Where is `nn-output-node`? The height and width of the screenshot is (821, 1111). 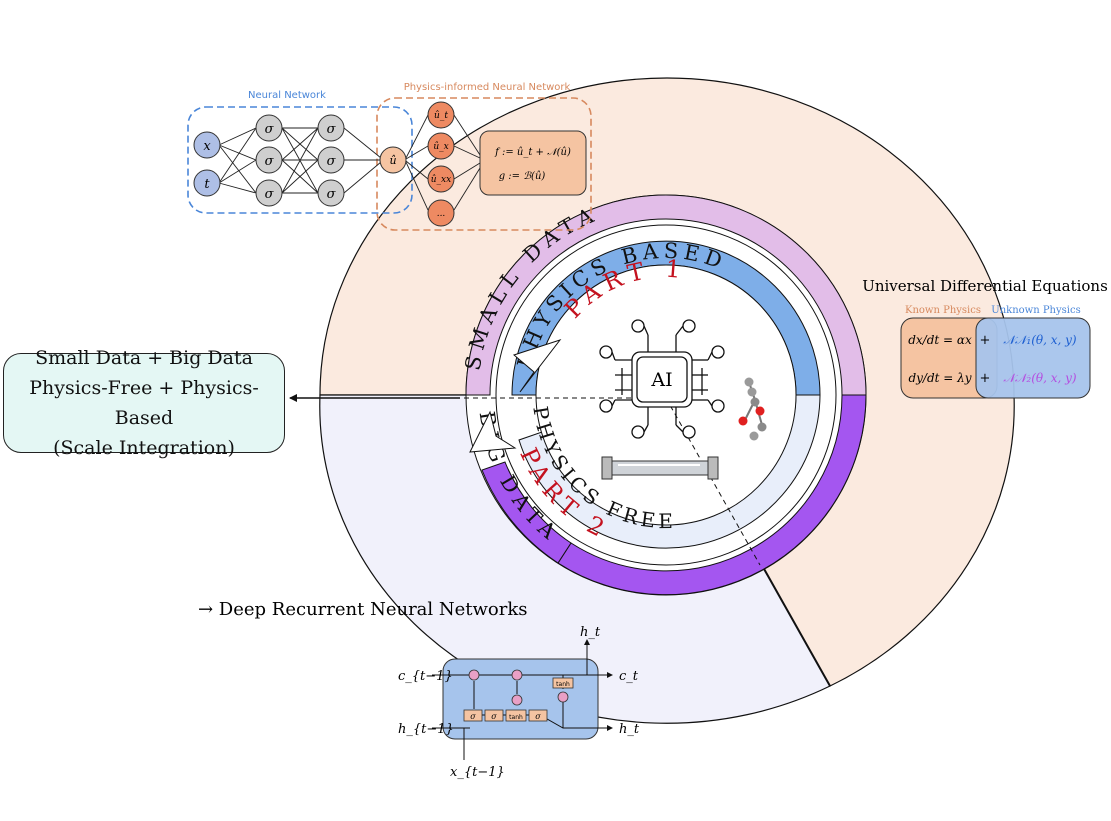 nn-output-node is located at coordinates (393, 160).